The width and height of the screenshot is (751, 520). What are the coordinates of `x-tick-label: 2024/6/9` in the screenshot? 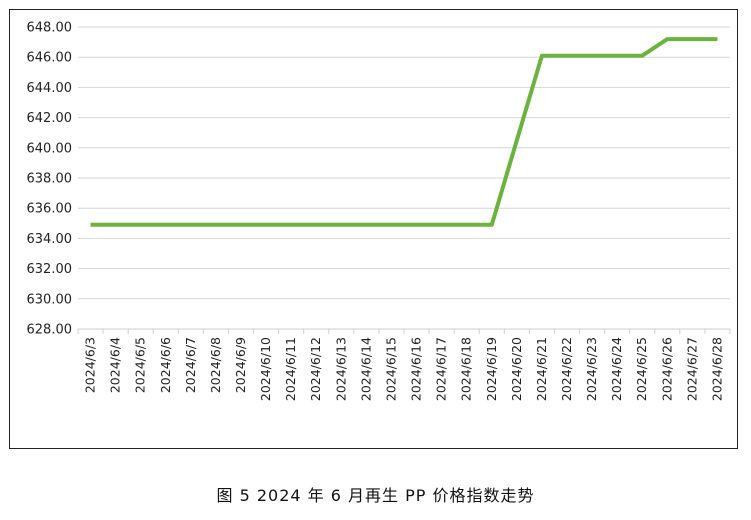 It's located at (240, 365).